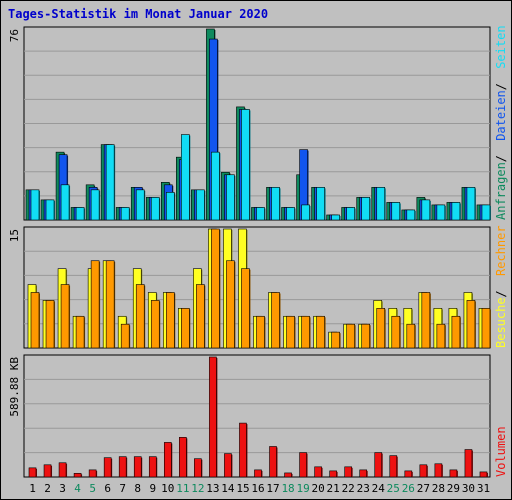  I want to click on legend-besuche: Besuche, so click(501, 322).